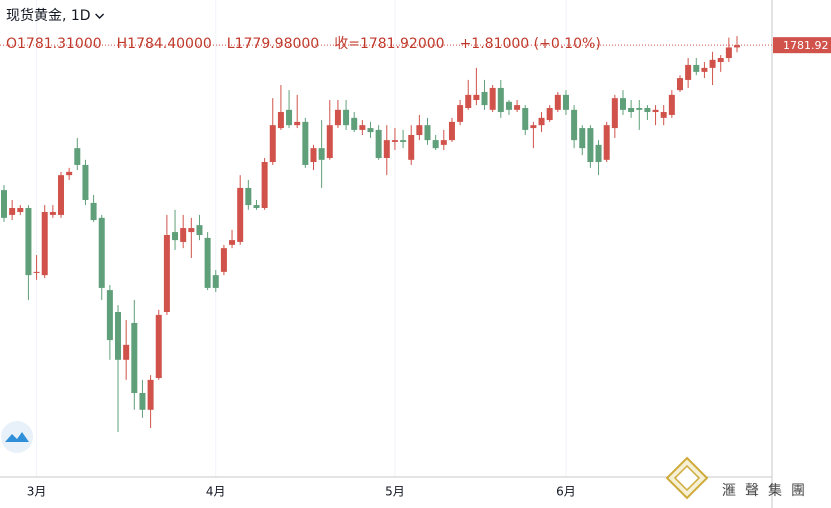  What do you see at coordinates (37, 492) in the screenshot?
I see `x-tick-label: 3月` at bounding box center [37, 492].